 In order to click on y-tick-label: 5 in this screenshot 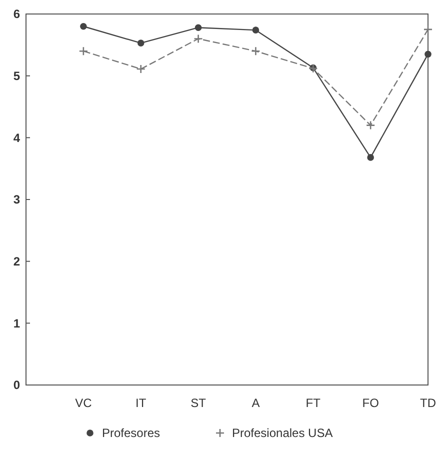, I will do `click(16, 76)`.